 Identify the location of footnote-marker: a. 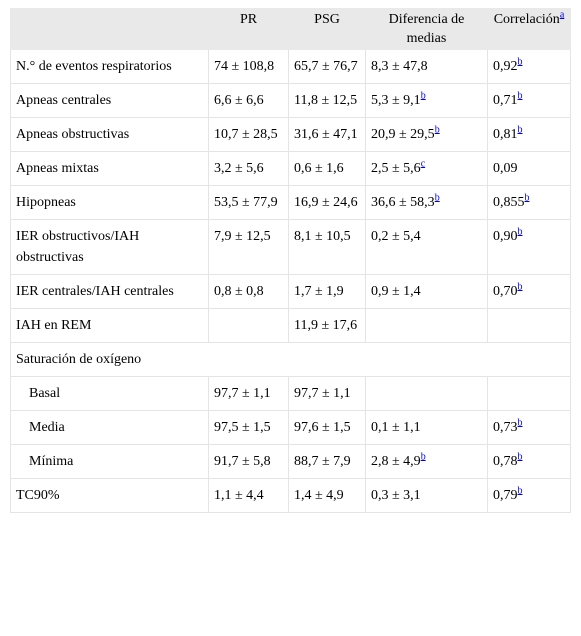
(562, 14).